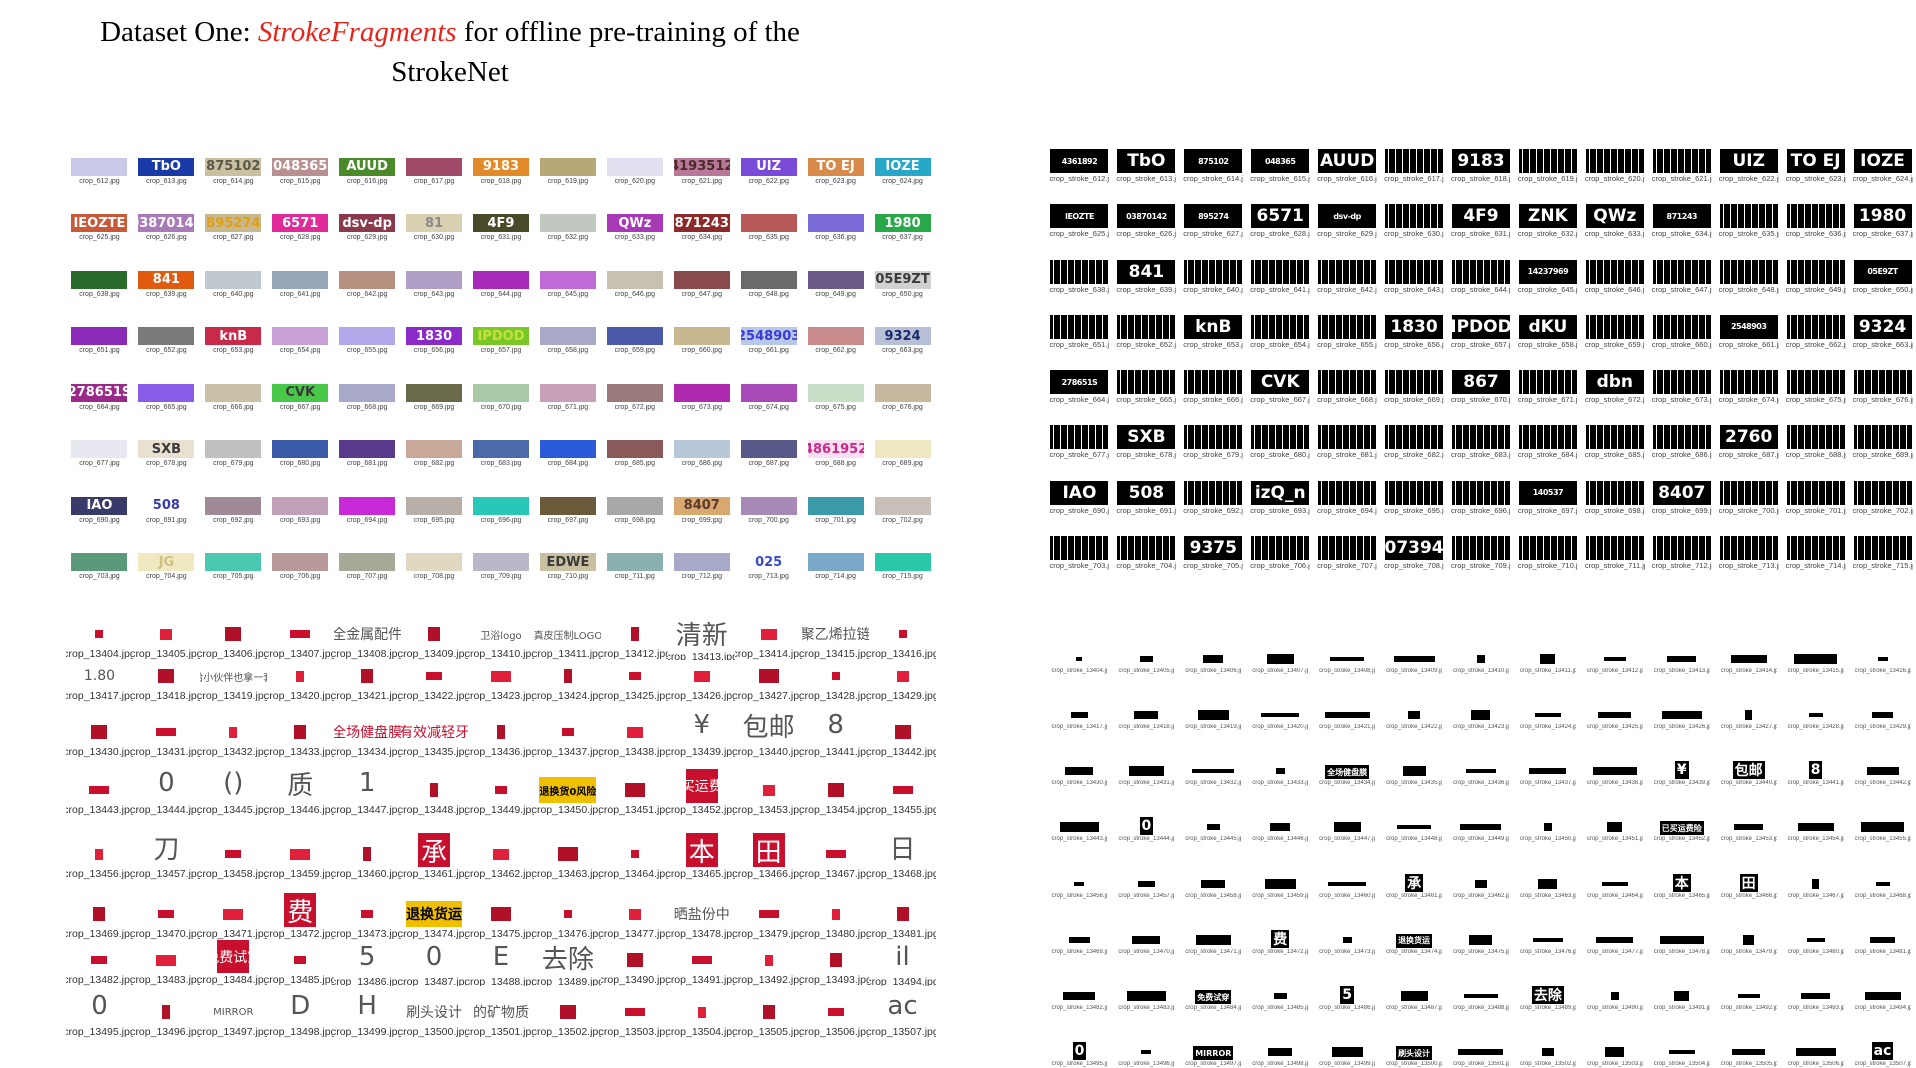  Describe the element at coordinates (300, 552) in the screenshot. I see `crop-cell: crop_706.jpg` at that location.